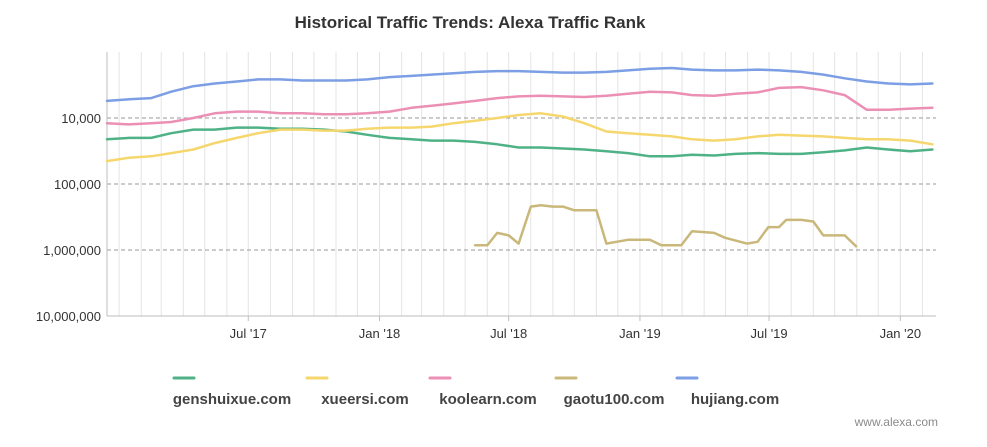 The width and height of the screenshot is (987, 447). I want to click on legend-item-koolearn-com: koolearn.com, so click(482, 392).